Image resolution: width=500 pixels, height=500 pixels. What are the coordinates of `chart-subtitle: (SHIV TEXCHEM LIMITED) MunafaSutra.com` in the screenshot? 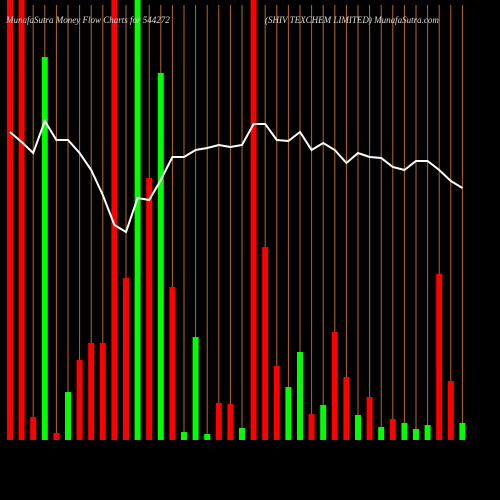 It's located at (352, 20).